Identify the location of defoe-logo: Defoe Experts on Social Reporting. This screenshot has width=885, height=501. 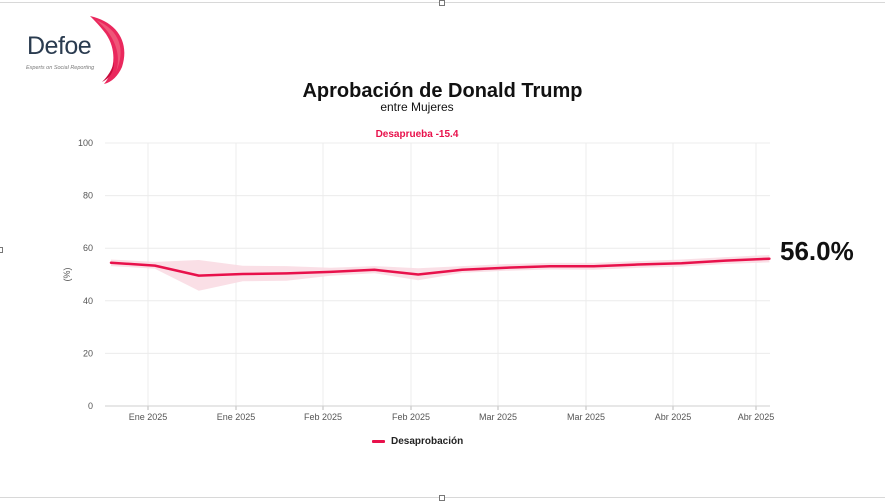
(82, 52).